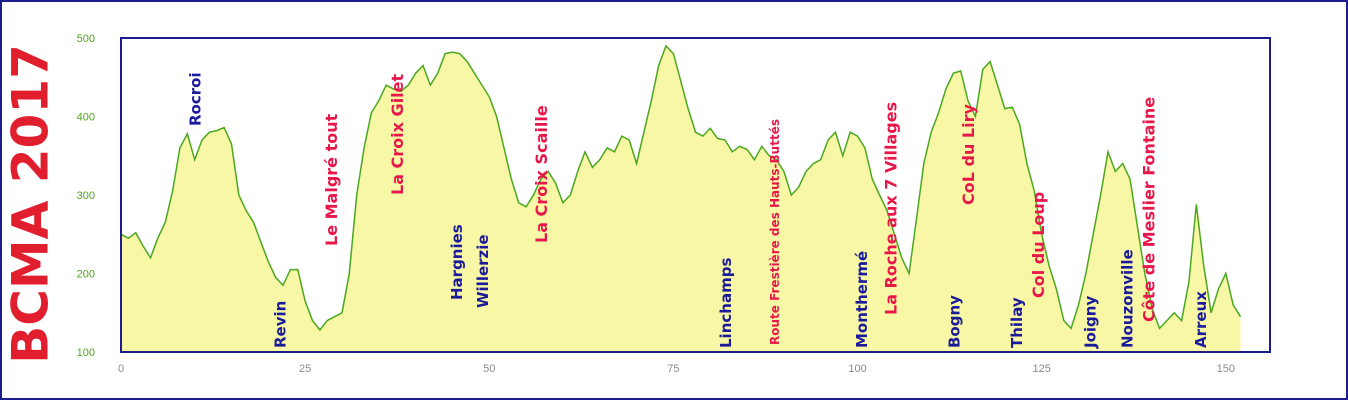 The height and width of the screenshot is (400, 1348). Describe the element at coordinates (1201, 319) in the screenshot. I see `place-label: Arreux` at that location.